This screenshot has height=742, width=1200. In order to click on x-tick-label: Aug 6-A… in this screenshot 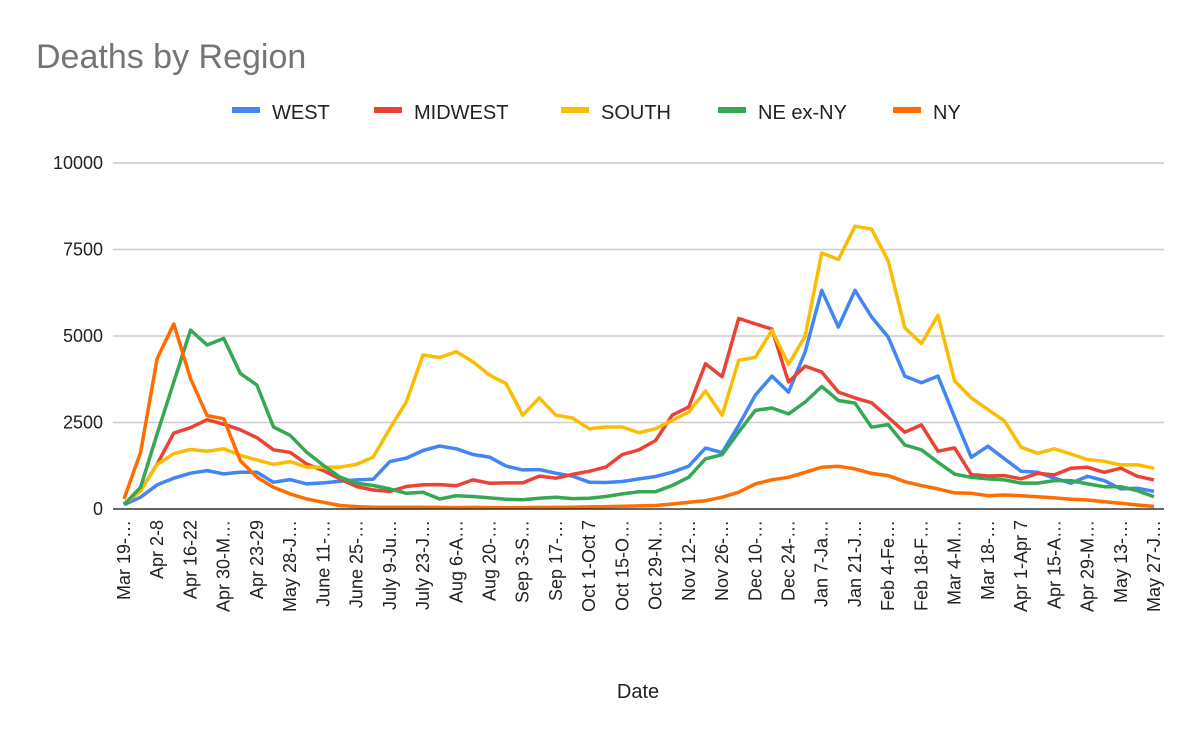, I will do `click(456, 561)`.